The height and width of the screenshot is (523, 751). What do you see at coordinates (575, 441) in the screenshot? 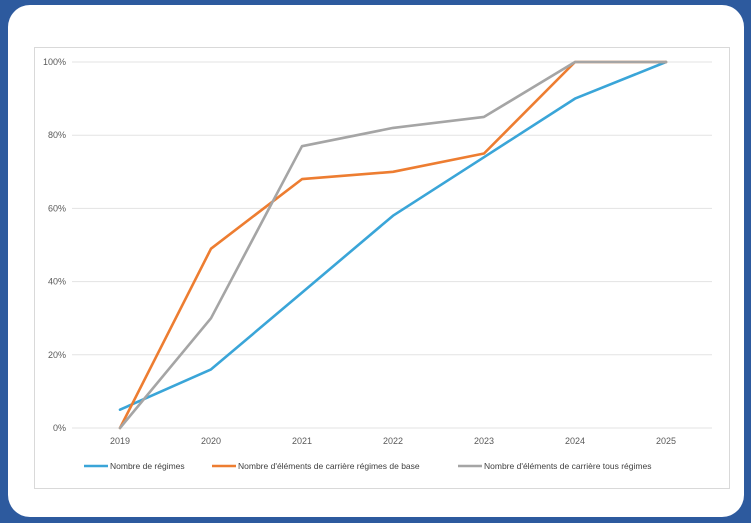
I see `x-tick-label: 2024` at bounding box center [575, 441].